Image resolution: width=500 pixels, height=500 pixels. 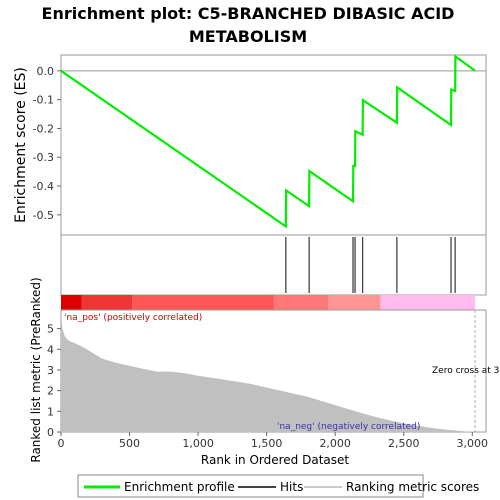 What do you see at coordinates (43, 215) in the screenshot?
I see `es-tick-label: -0.5` at bounding box center [43, 215].